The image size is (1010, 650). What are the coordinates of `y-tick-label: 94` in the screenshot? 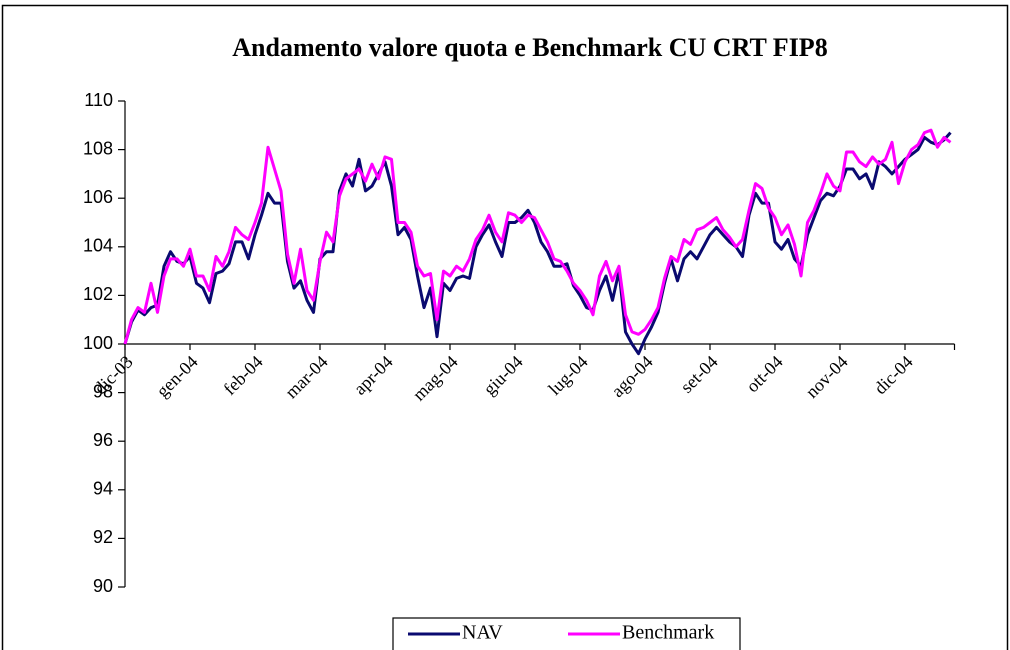 It's located at (103, 489).